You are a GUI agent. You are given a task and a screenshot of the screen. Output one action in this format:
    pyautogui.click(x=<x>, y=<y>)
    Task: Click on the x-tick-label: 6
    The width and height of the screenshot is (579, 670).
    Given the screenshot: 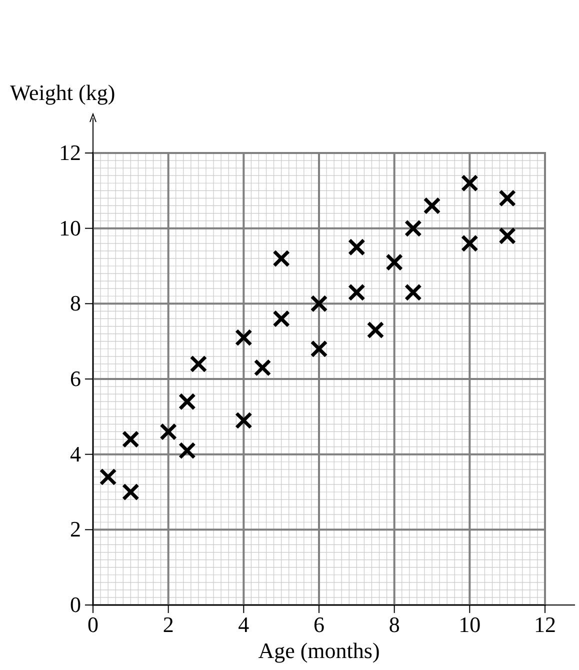 What is the action you would take?
    pyautogui.click(x=319, y=624)
    